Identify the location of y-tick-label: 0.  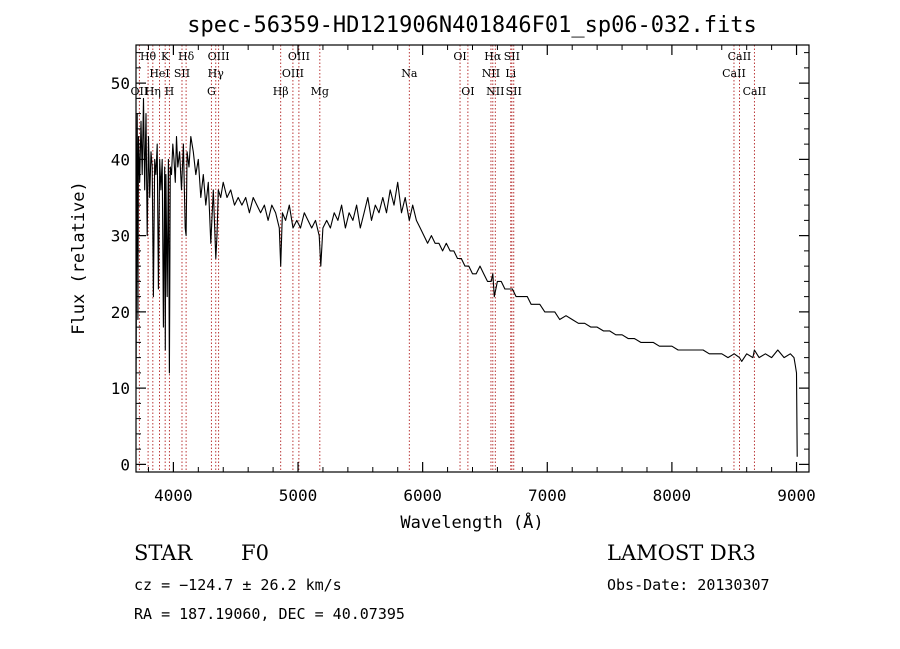
(125, 464).